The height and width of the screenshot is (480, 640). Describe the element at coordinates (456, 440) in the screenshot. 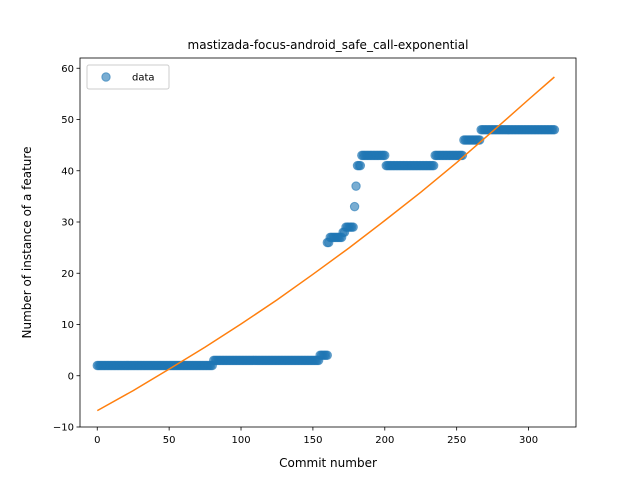

I see `x-tick-label: 250` at that location.